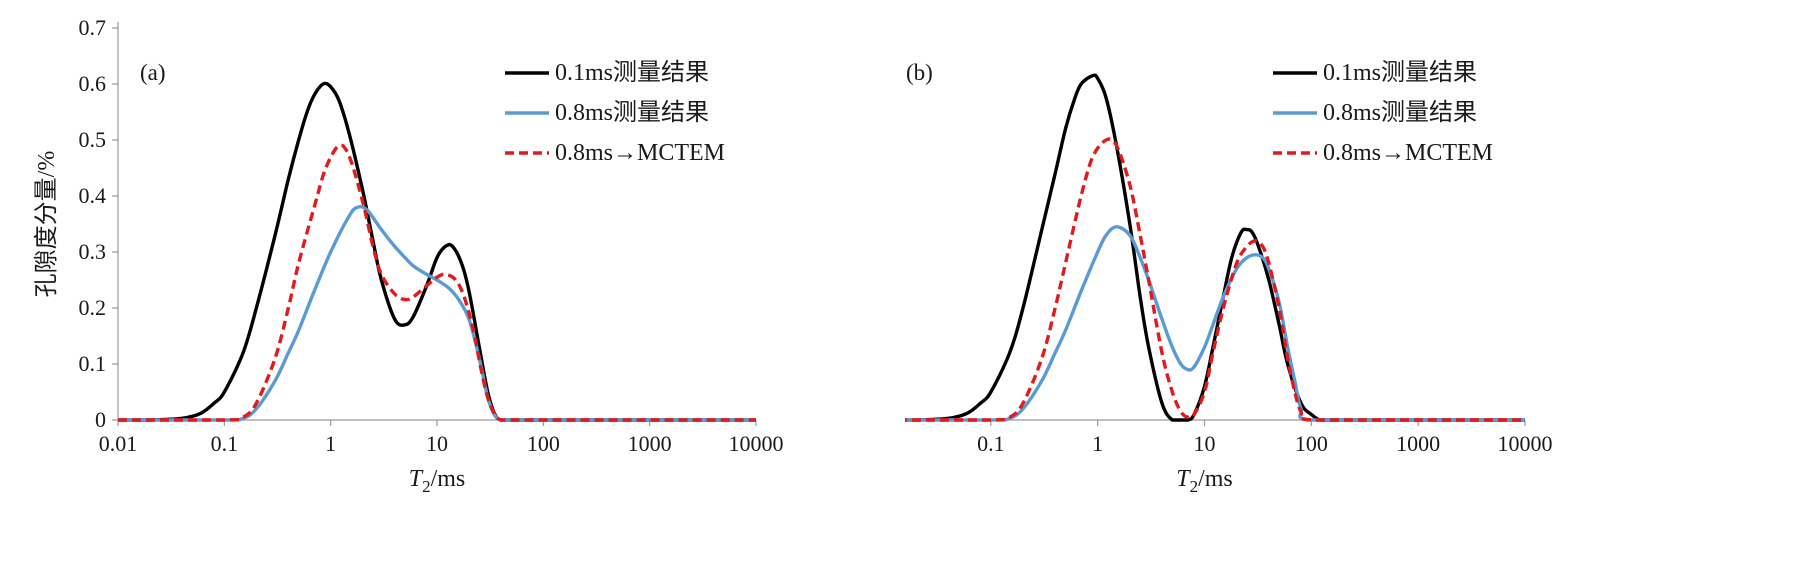 The image size is (1811, 580). What do you see at coordinates (93, 363) in the screenshot?
I see `chart-a-y-tick-label: 0.1` at bounding box center [93, 363].